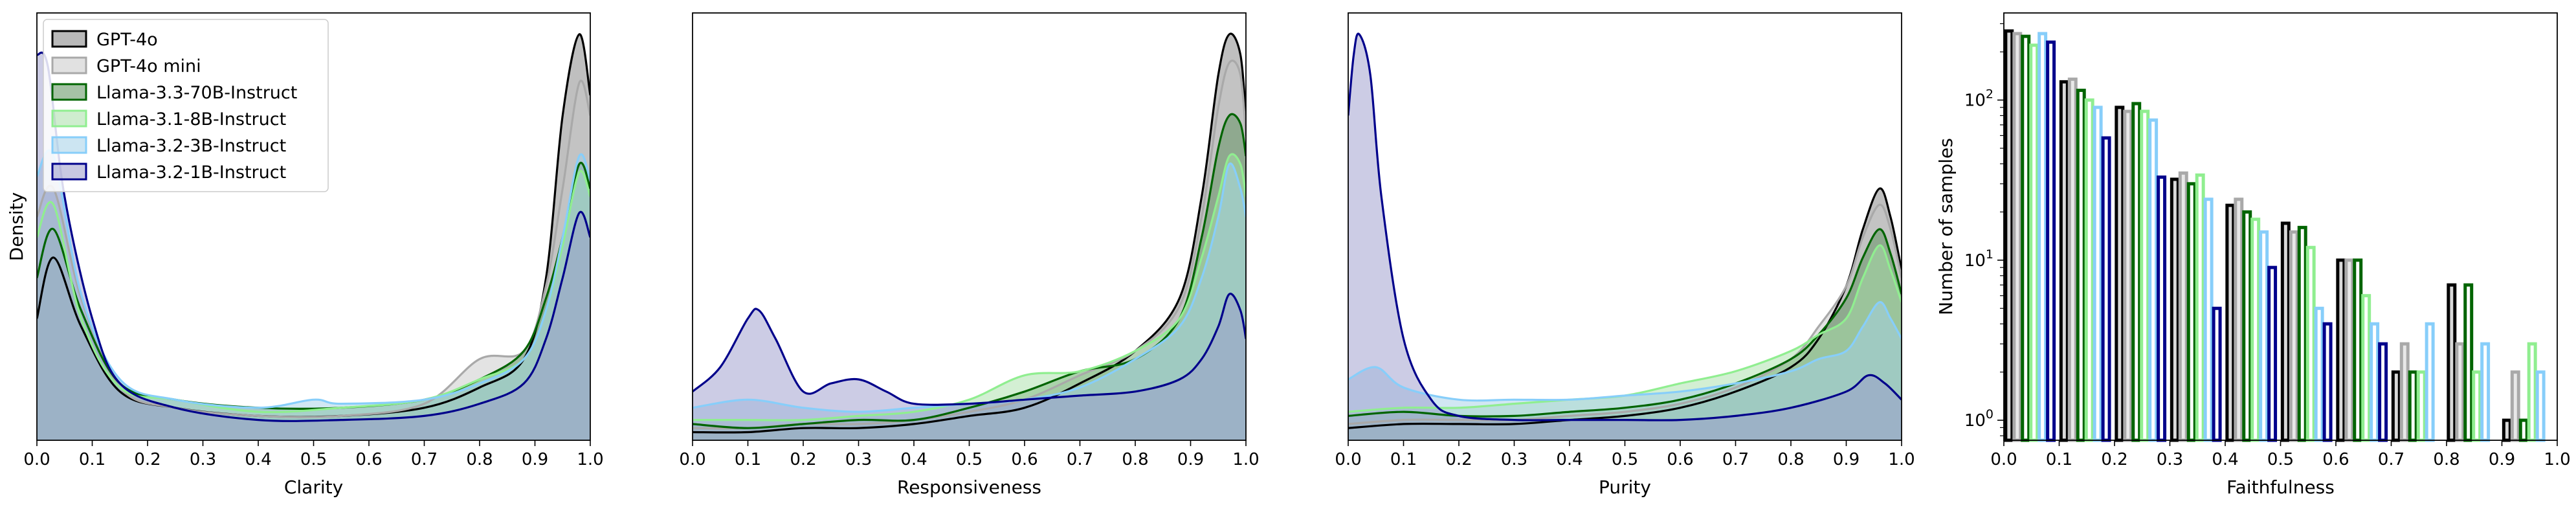 The height and width of the screenshot is (505, 2576). What do you see at coordinates (1978, 99) in the screenshot?
I see `y-tick-label: 102` at bounding box center [1978, 99].